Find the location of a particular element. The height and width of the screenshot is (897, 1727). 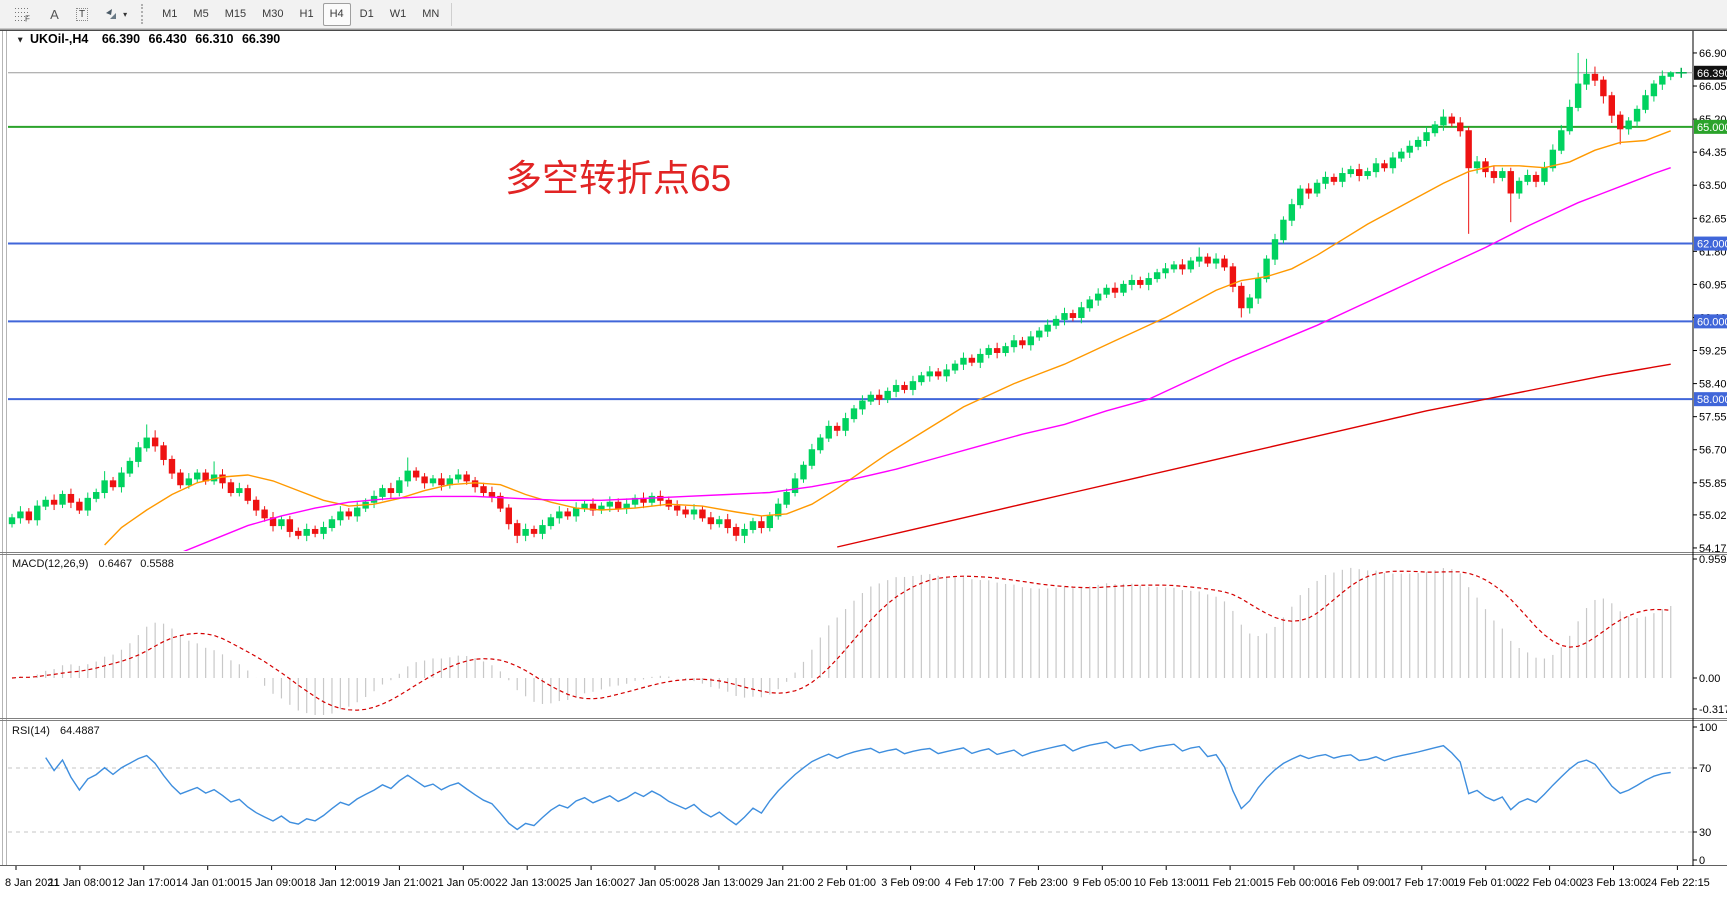

price-level-badge: 62.000 is located at coordinates (1710, 243).